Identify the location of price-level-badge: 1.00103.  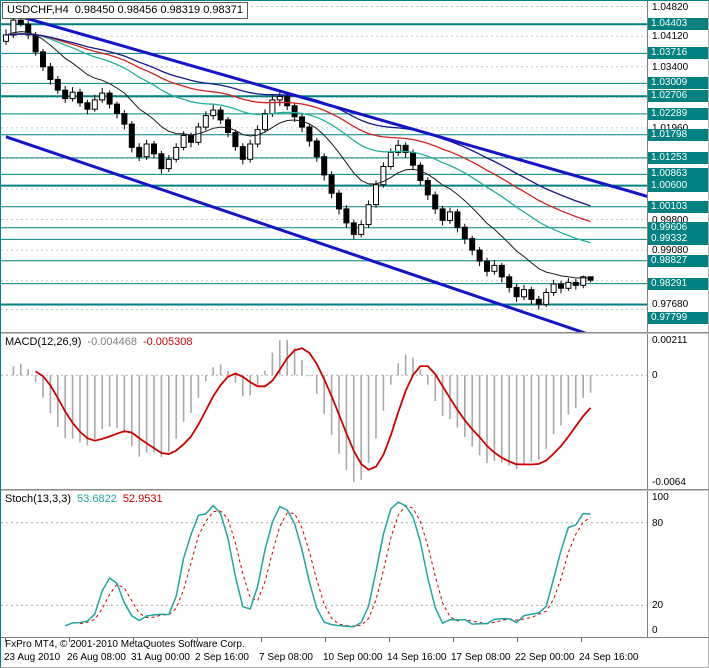
(678, 206).